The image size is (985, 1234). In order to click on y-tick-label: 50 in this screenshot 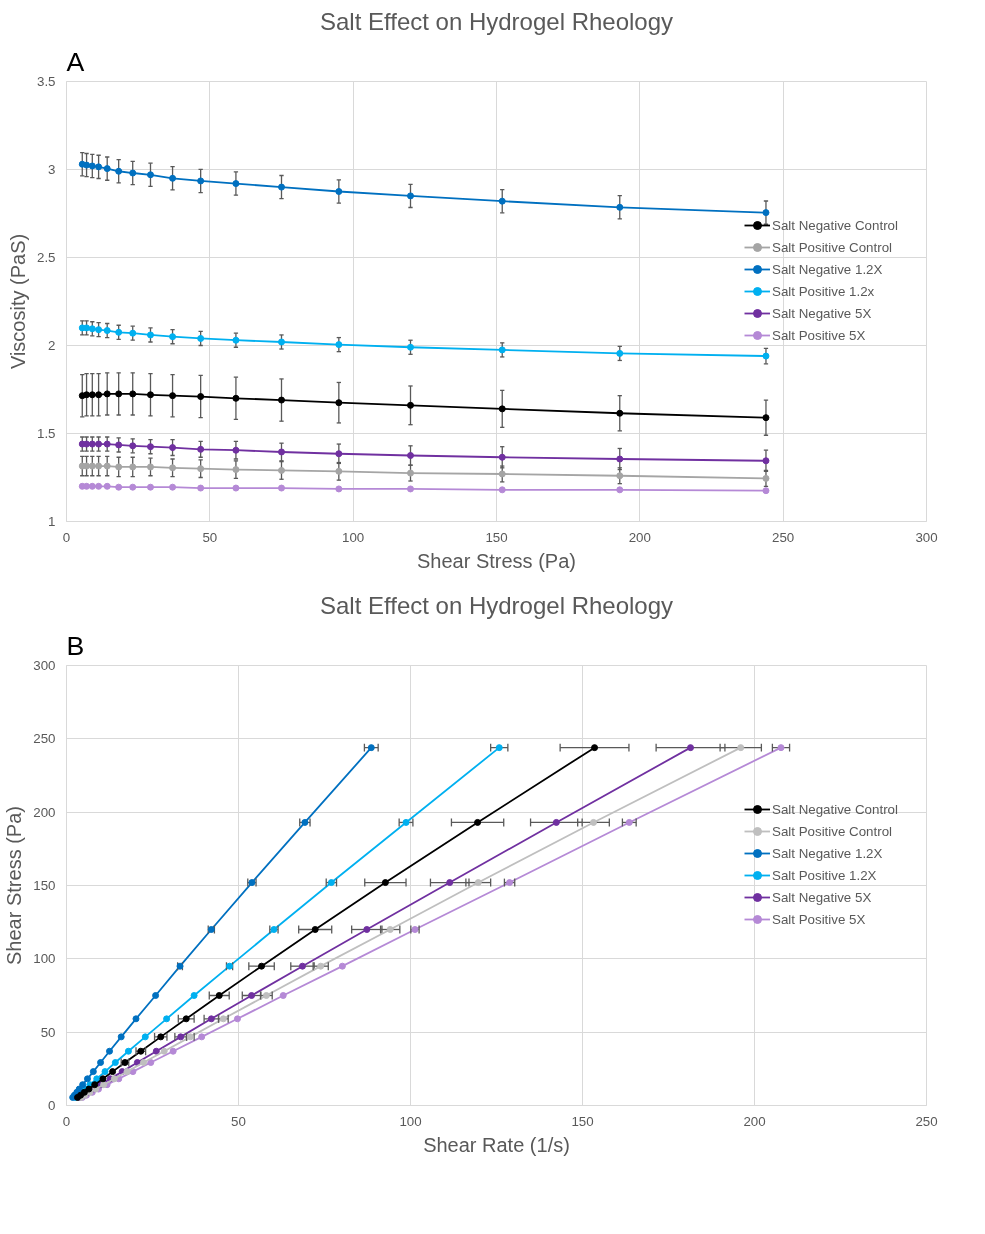, I will do `click(48, 1032)`.